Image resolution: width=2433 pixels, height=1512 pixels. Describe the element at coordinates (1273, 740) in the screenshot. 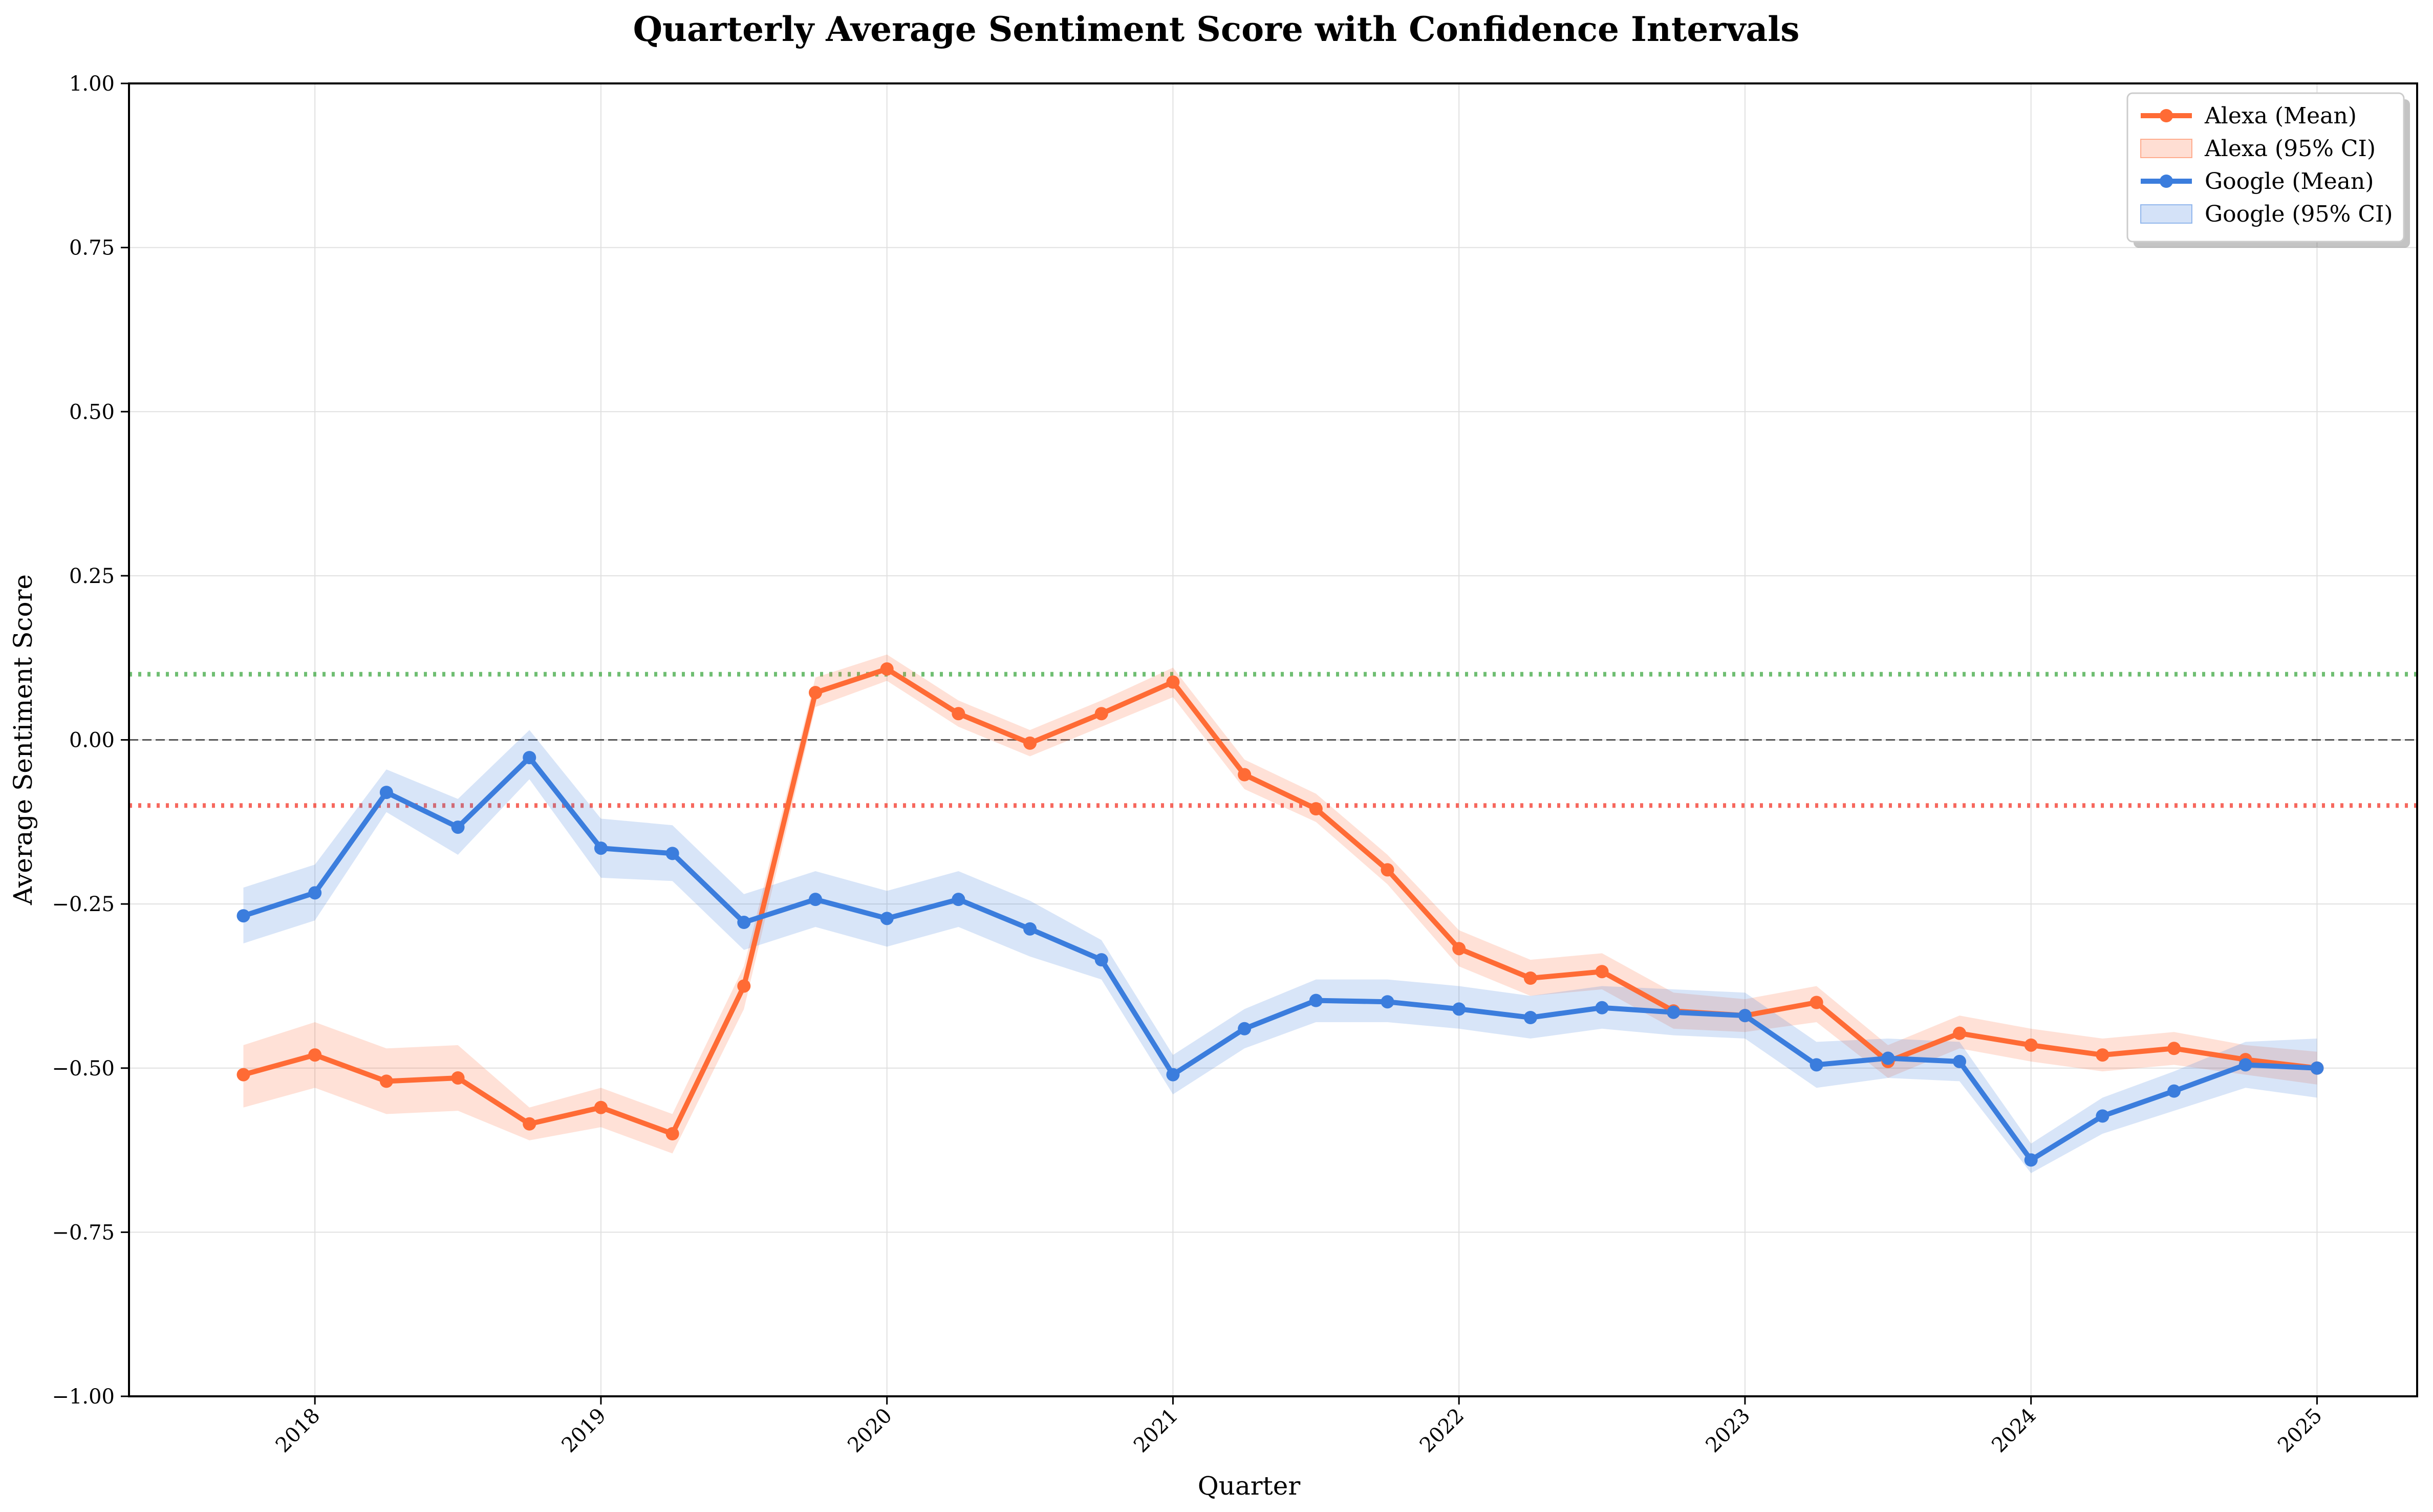

I see `reference-lines` at that location.